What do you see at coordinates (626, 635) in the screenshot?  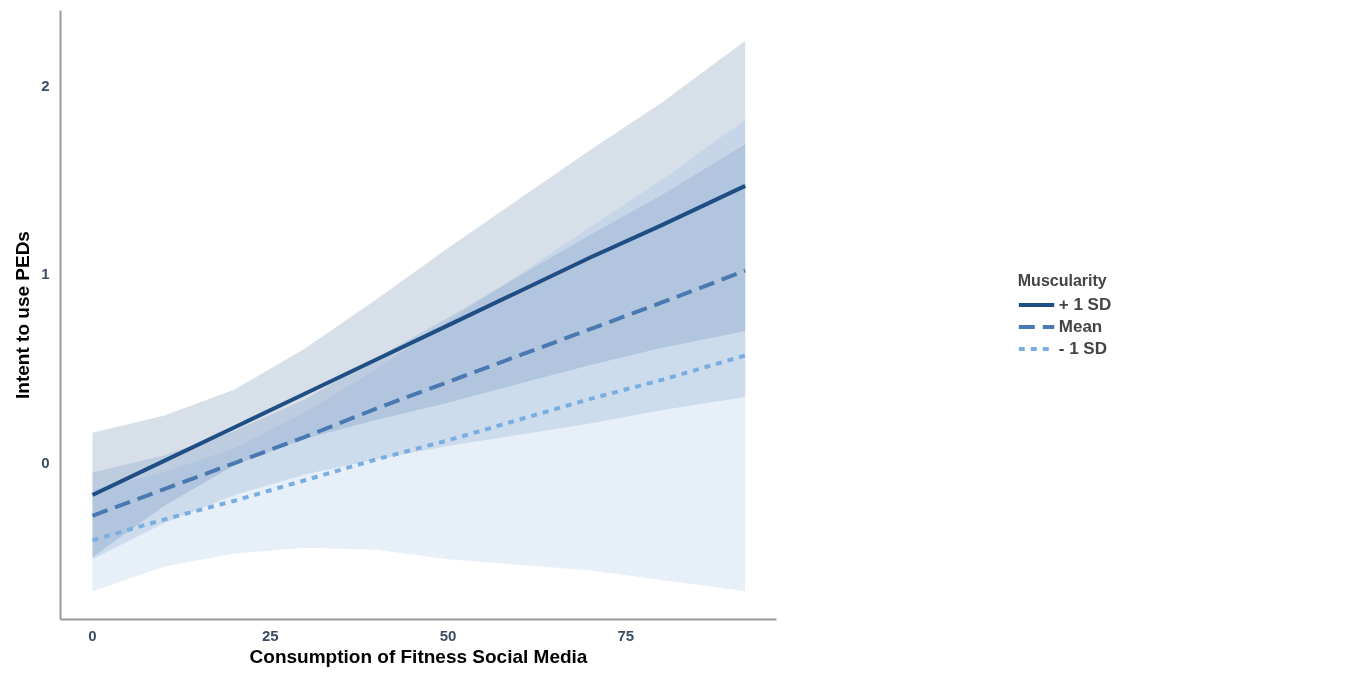 I see `x-tick-label: 75` at bounding box center [626, 635].